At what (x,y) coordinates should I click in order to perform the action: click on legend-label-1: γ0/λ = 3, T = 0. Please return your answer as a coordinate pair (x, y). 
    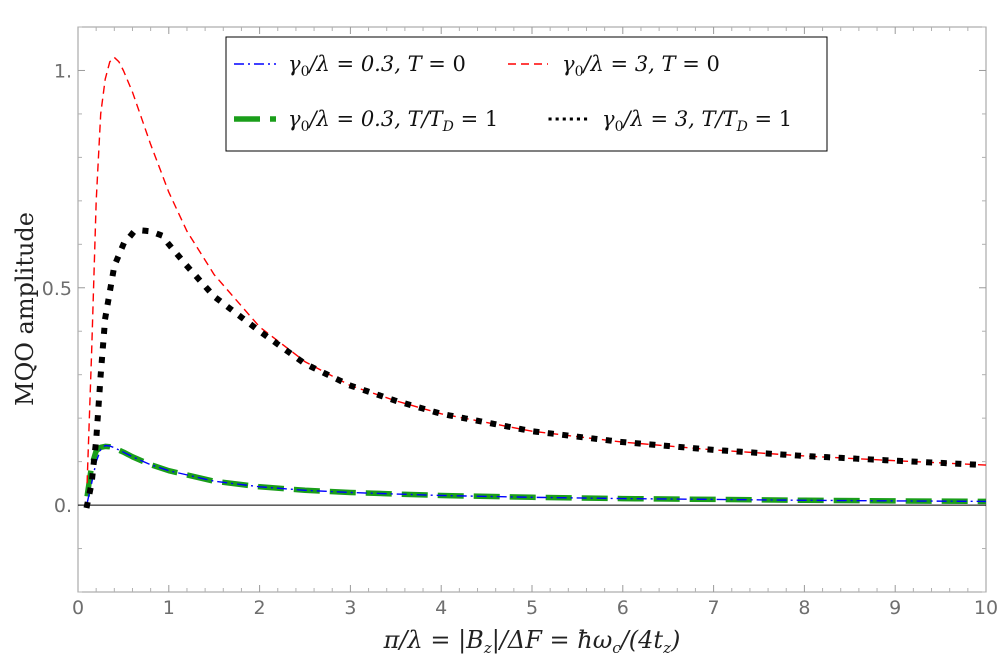
    Looking at the image, I should click on (641, 66).